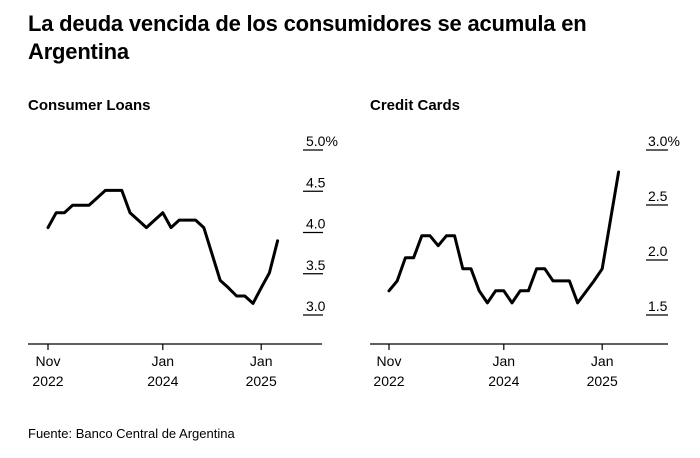  Describe the element at coordinates (322, 141) in the screenshot. I see `y-tick-label-consumer-loans: 5.0%` at that location.